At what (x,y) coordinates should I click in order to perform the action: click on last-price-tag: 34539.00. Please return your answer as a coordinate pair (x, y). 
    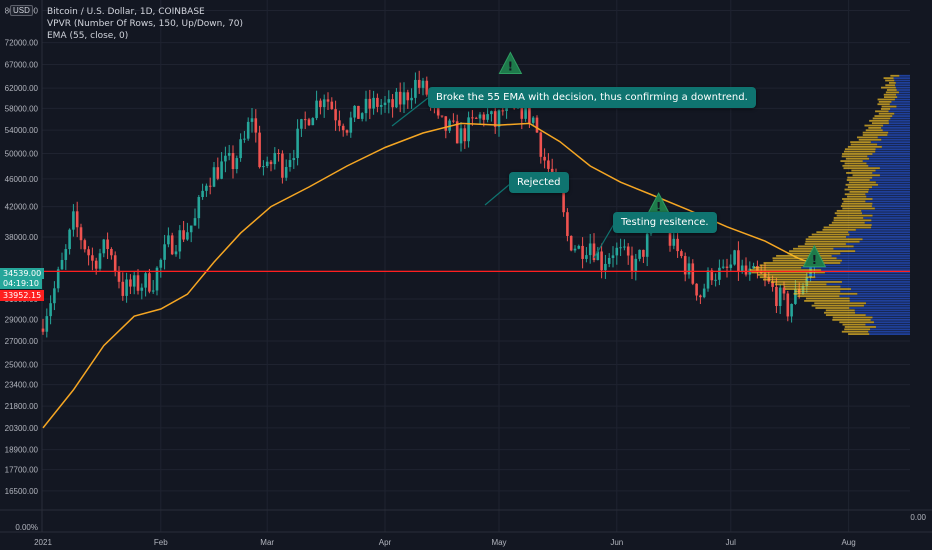
    Looking at the image, I should click on (22, 273).